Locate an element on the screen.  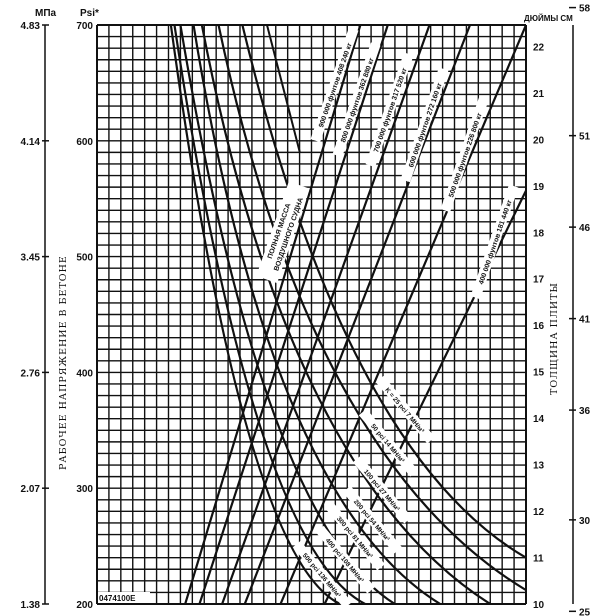
psi-tick-label: 600 is located at coordinates (84, 142).